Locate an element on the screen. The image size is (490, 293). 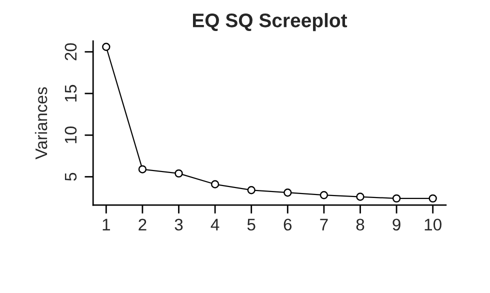
y-axis-title: Variances is located at coordinates (41, 123).